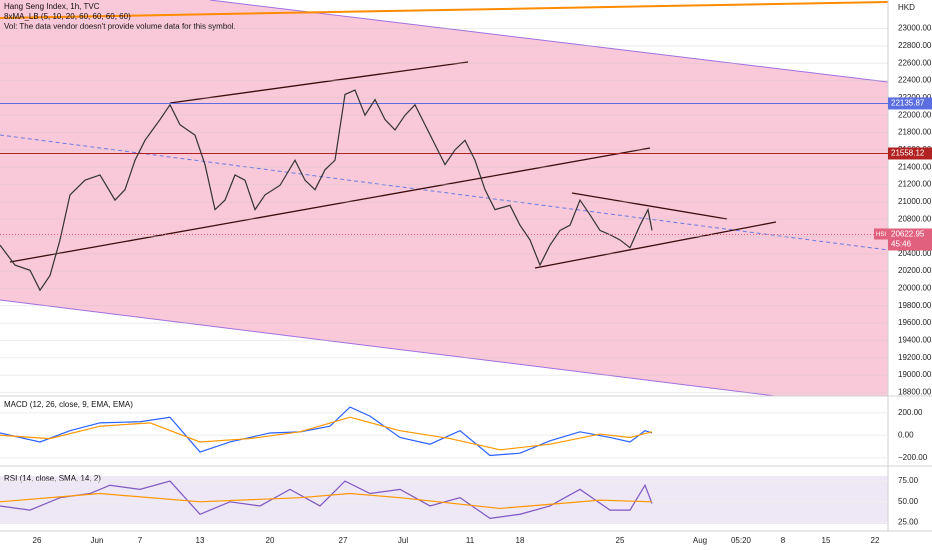  I want to click on countdown: 45:46, so click(901, 244).